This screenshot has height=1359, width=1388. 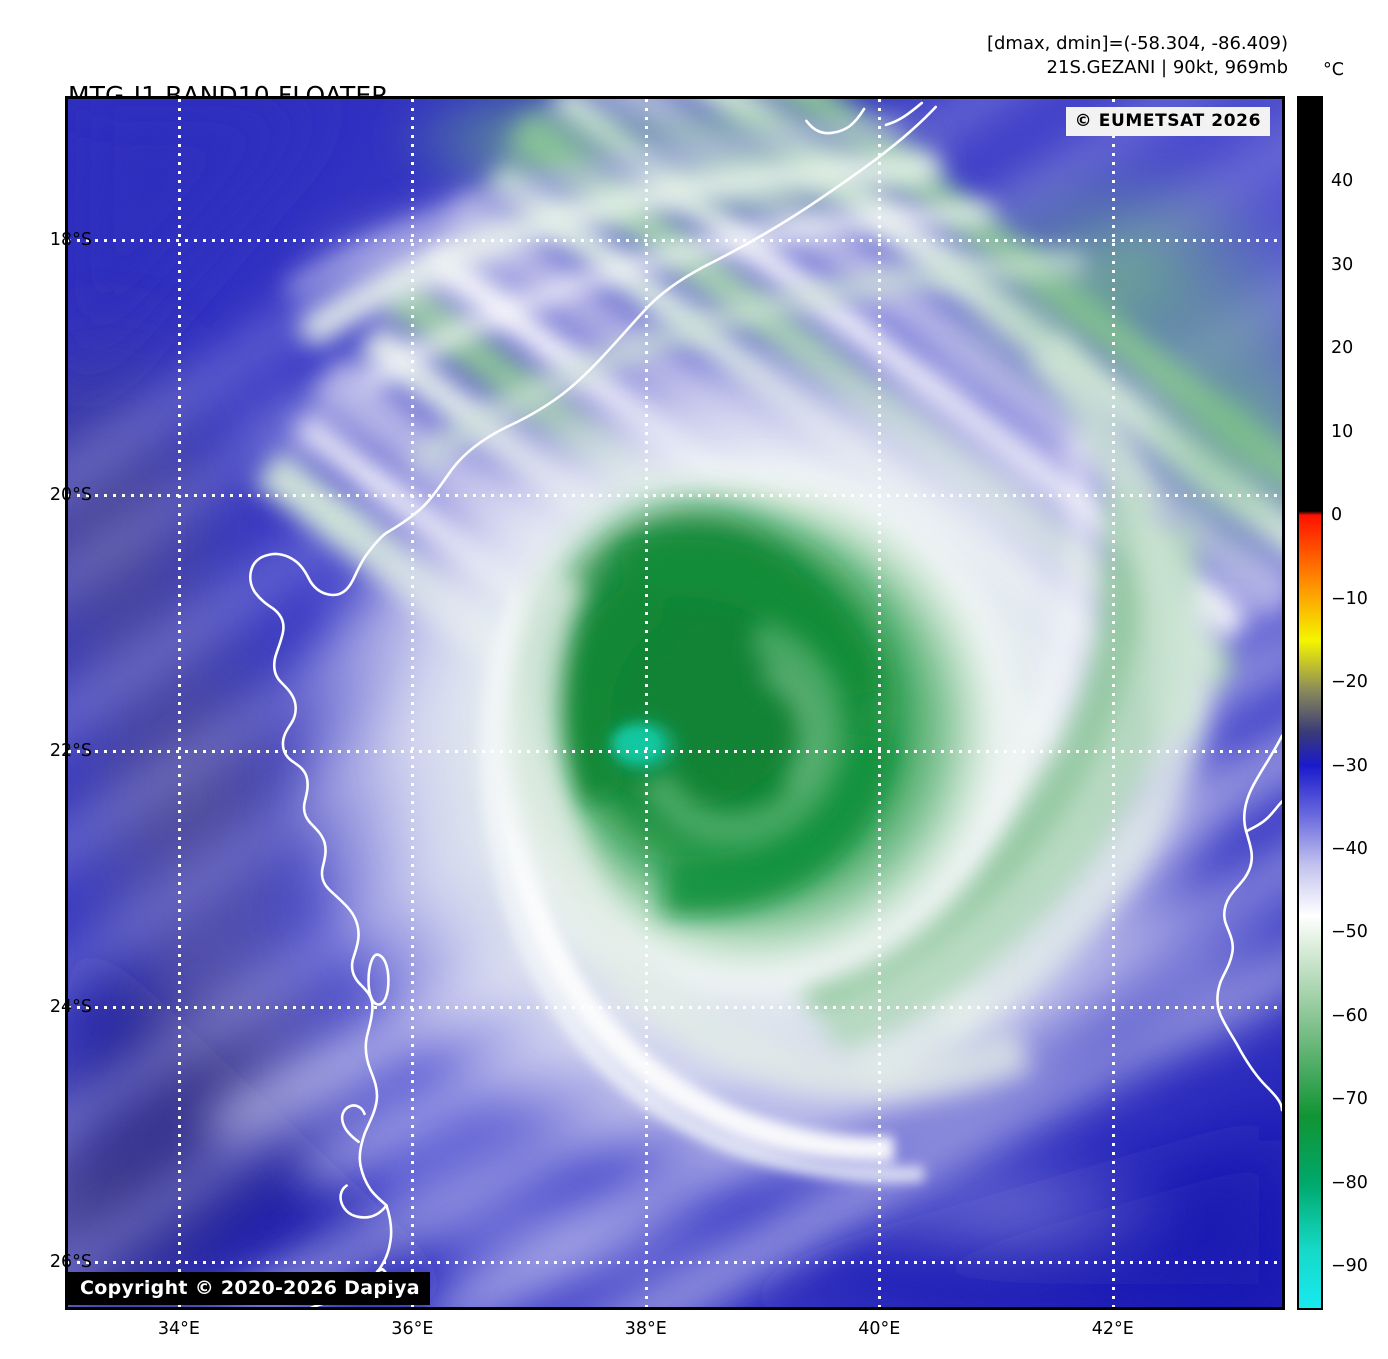 What do you see at coordinates (1349, 1182) in the screenshot?
I see `colorbar-tick-12: −80` at bounding box center [1349, 1182].